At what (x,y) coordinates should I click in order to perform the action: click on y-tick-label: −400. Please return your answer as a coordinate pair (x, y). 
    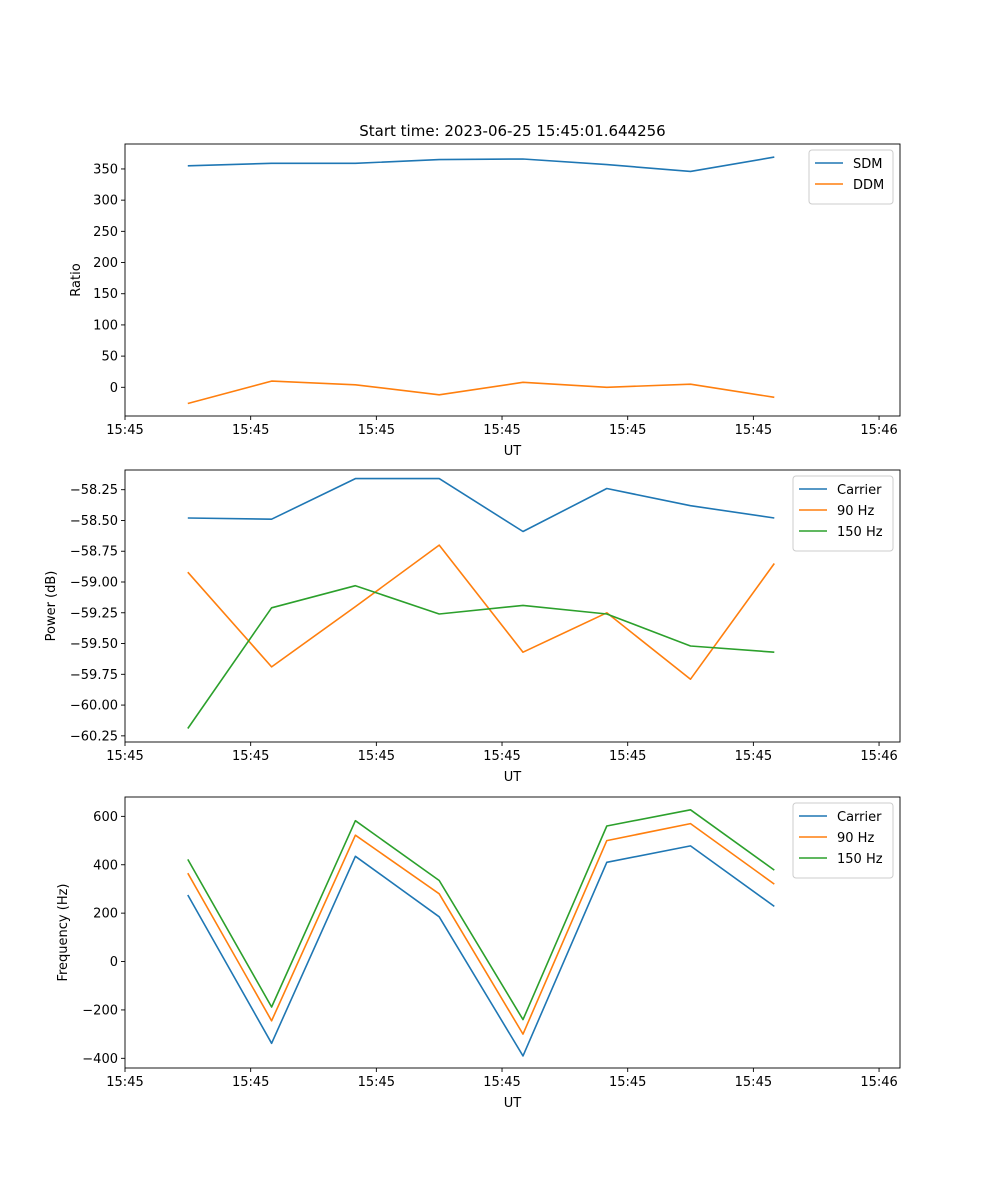
    Looking at the image, I should click on (100, 1059).